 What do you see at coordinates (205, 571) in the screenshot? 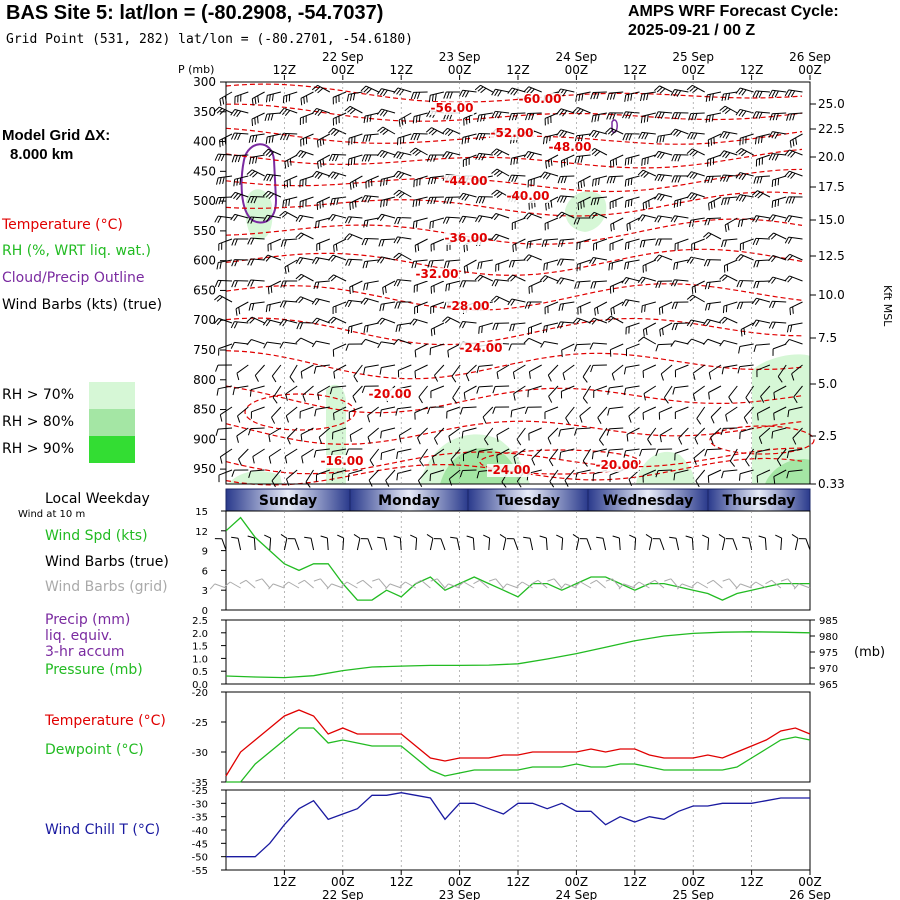
I see `wind-panel-tick-label: 6` at bounding box center [205, 571].